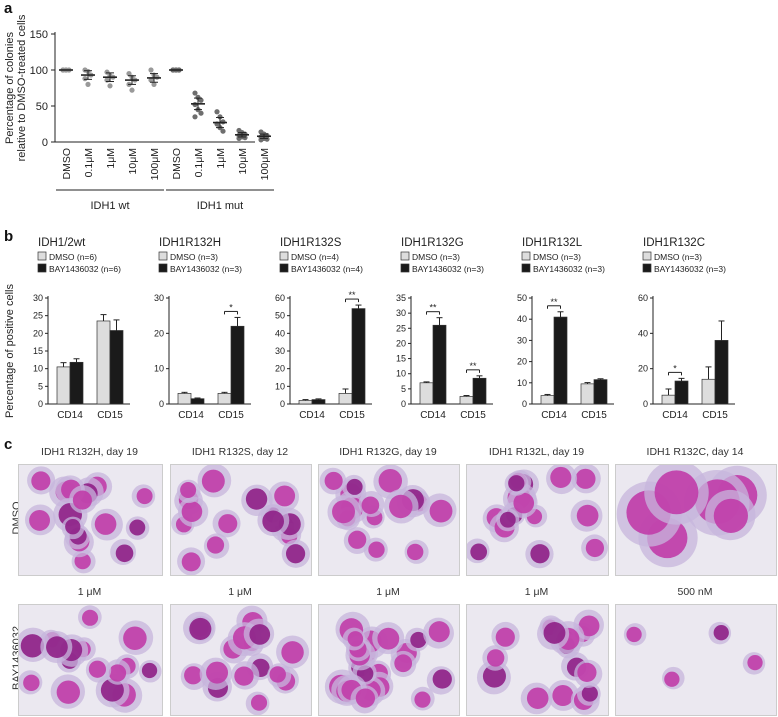 The image size is (778, 717). I want to click on x-tick-label: 10μM, so click(133, 161).